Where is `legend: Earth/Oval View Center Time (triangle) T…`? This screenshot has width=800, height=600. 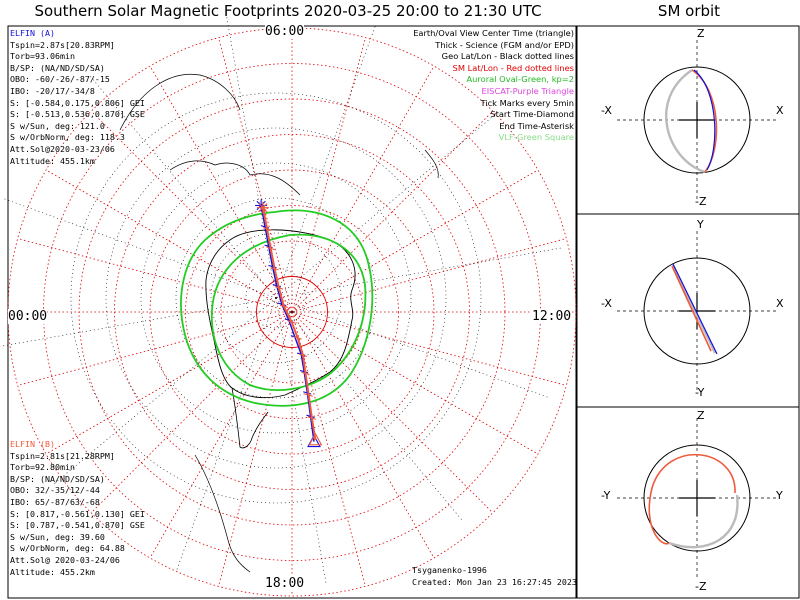
legend: Earth/Oval View Center Time (triangle) T… is located at coordinates (493, 86).